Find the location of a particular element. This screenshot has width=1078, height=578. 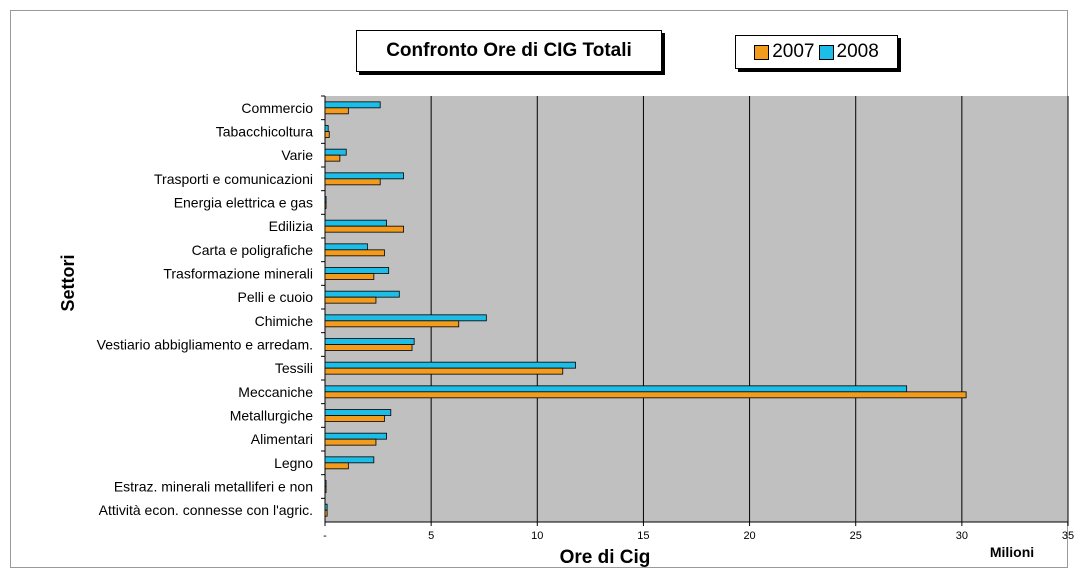

x-axis-unit: Milioni is located at coordinates (1012, 552).